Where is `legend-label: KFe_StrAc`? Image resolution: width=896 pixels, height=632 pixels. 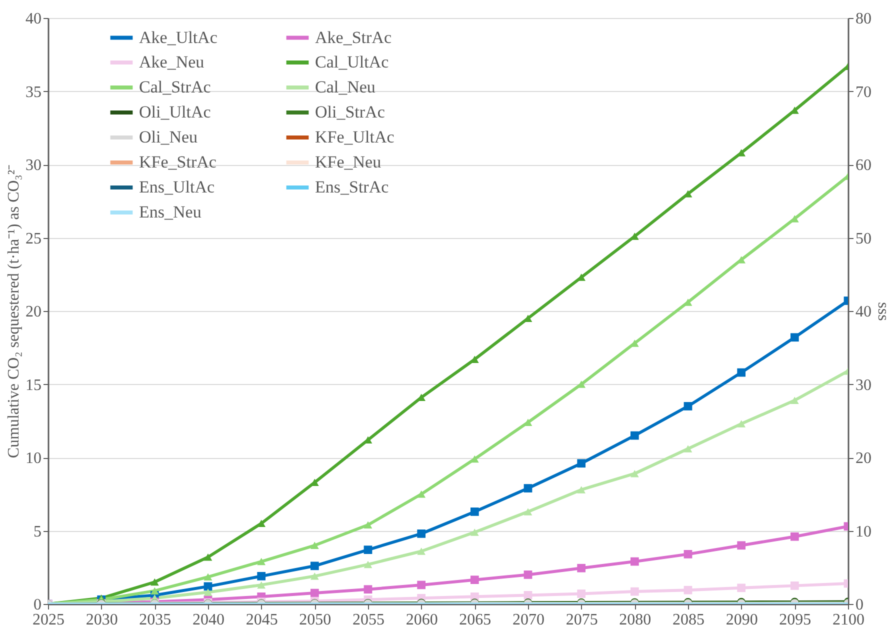
legend-label: KFe_StrAc is located at coordinates (178, 162).